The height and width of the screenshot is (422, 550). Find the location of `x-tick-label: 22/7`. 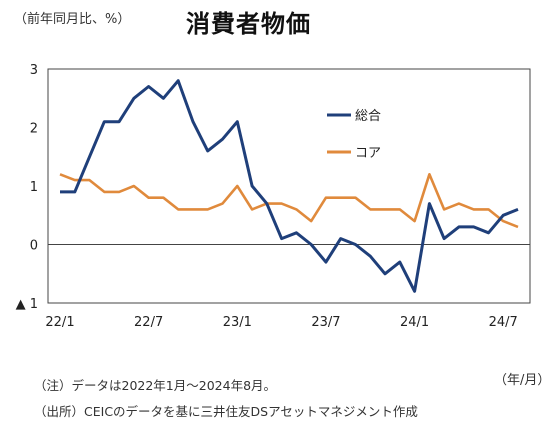

x-tick-label: 22/7 is located at coordinates (148, 322).